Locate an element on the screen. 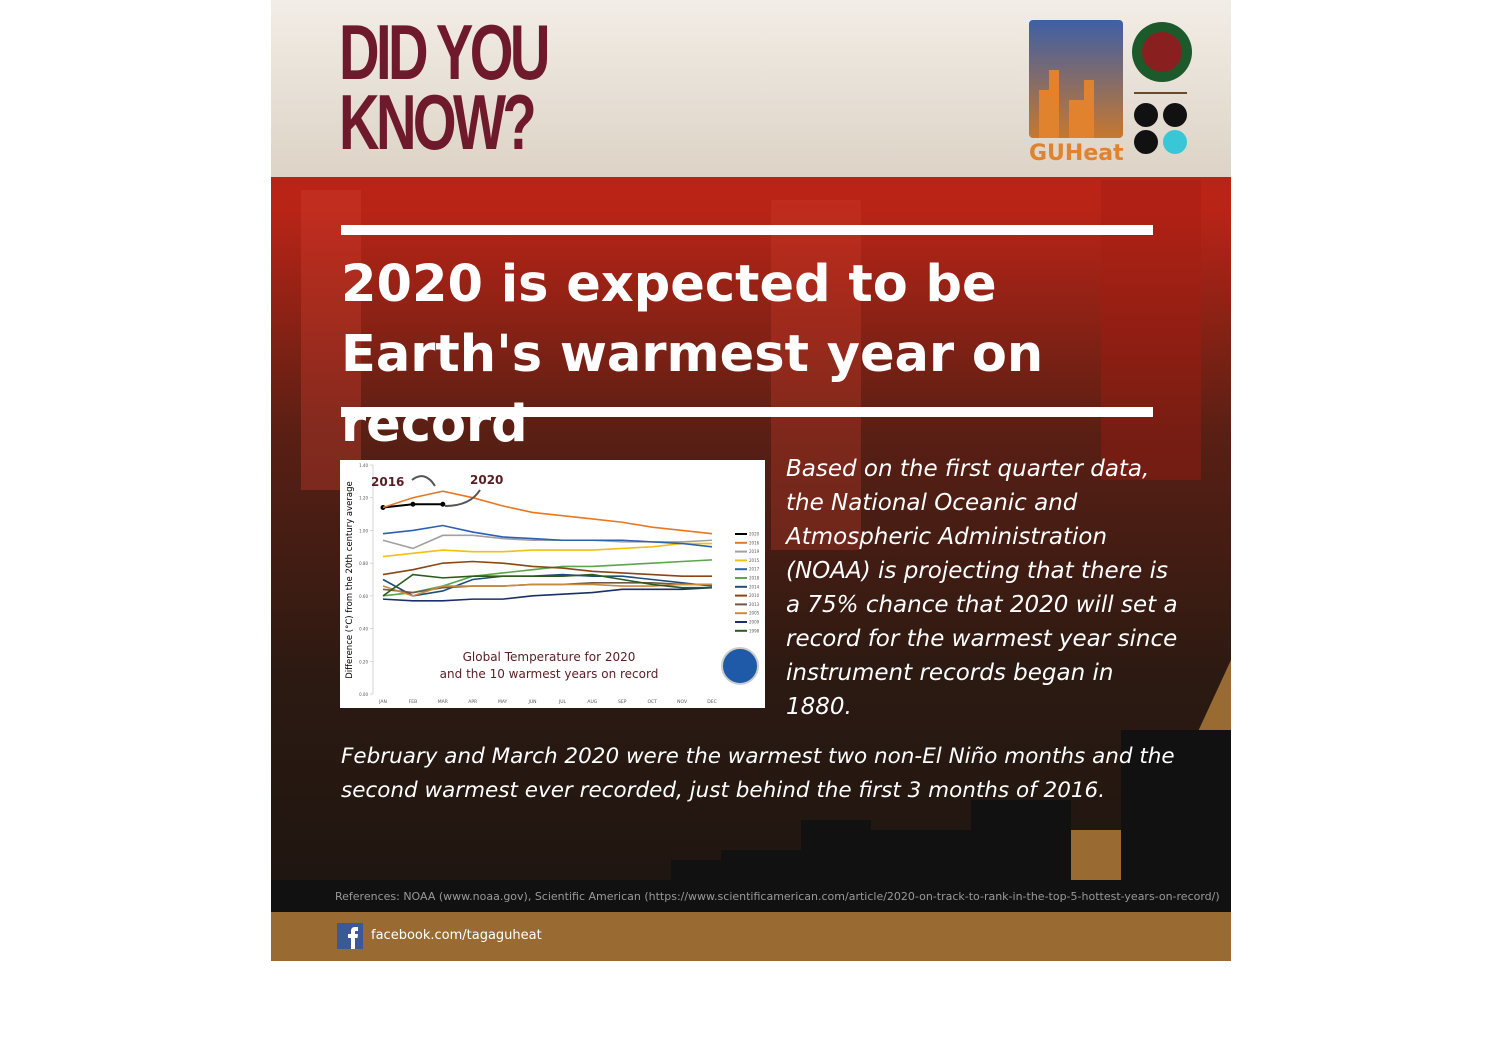 The height and width of the screenshot is (1050, 1500). x-tick-label: NOV is located at coordinates (682, 702).